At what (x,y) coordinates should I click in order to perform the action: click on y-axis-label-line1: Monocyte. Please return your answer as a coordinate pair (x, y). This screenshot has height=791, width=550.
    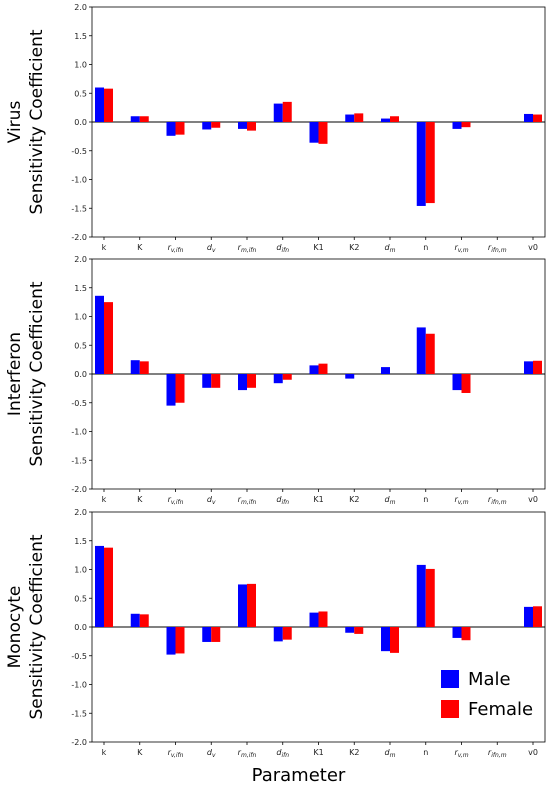
    Looking at the image, I should click on (15, 627).